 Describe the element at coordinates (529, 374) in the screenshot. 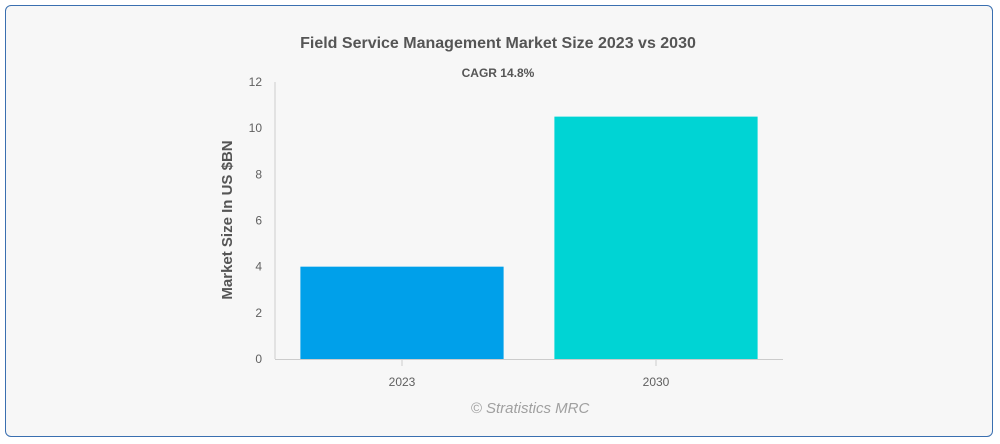

I see `x-axis: 2023 2030` at that location.